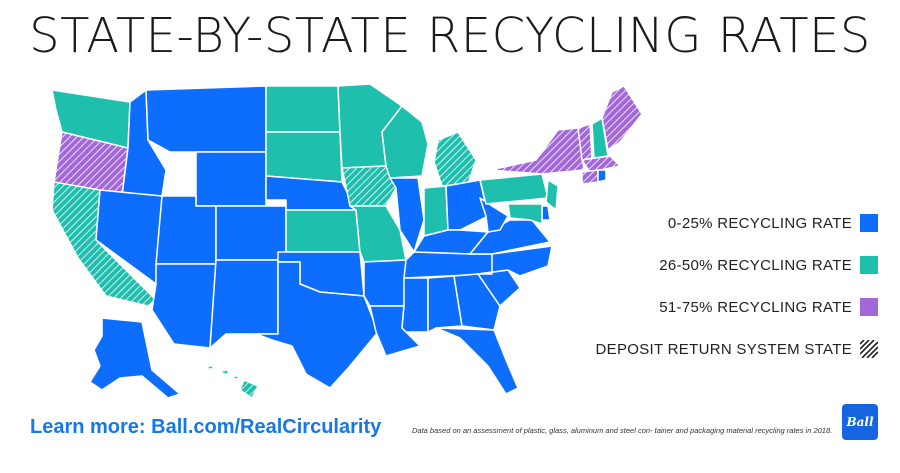 The image size is (900, 473). I want to click on legend-item-deposit: DEPOSIT RETURN SYSTEM STATE, so click(713, 349).